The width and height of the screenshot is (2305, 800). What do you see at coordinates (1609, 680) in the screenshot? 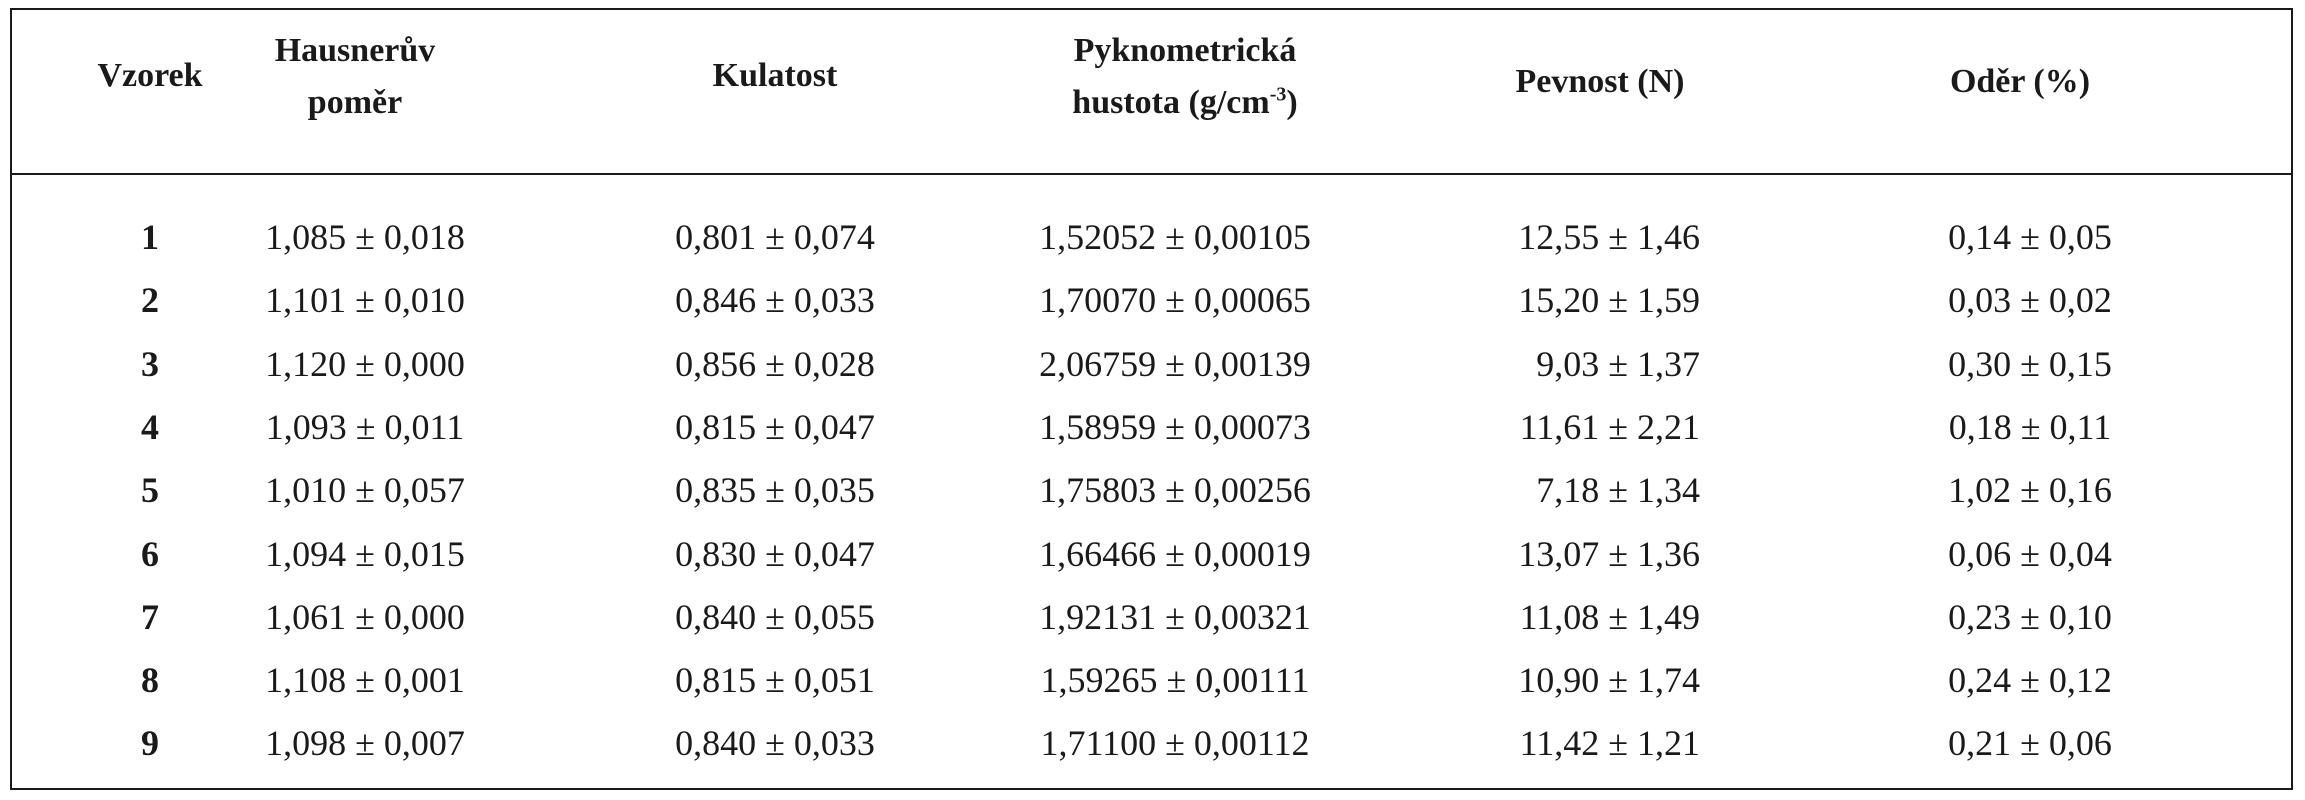
I see `cell-strength: 10,90 ± 1,74` at bounding box center [1609, 680].